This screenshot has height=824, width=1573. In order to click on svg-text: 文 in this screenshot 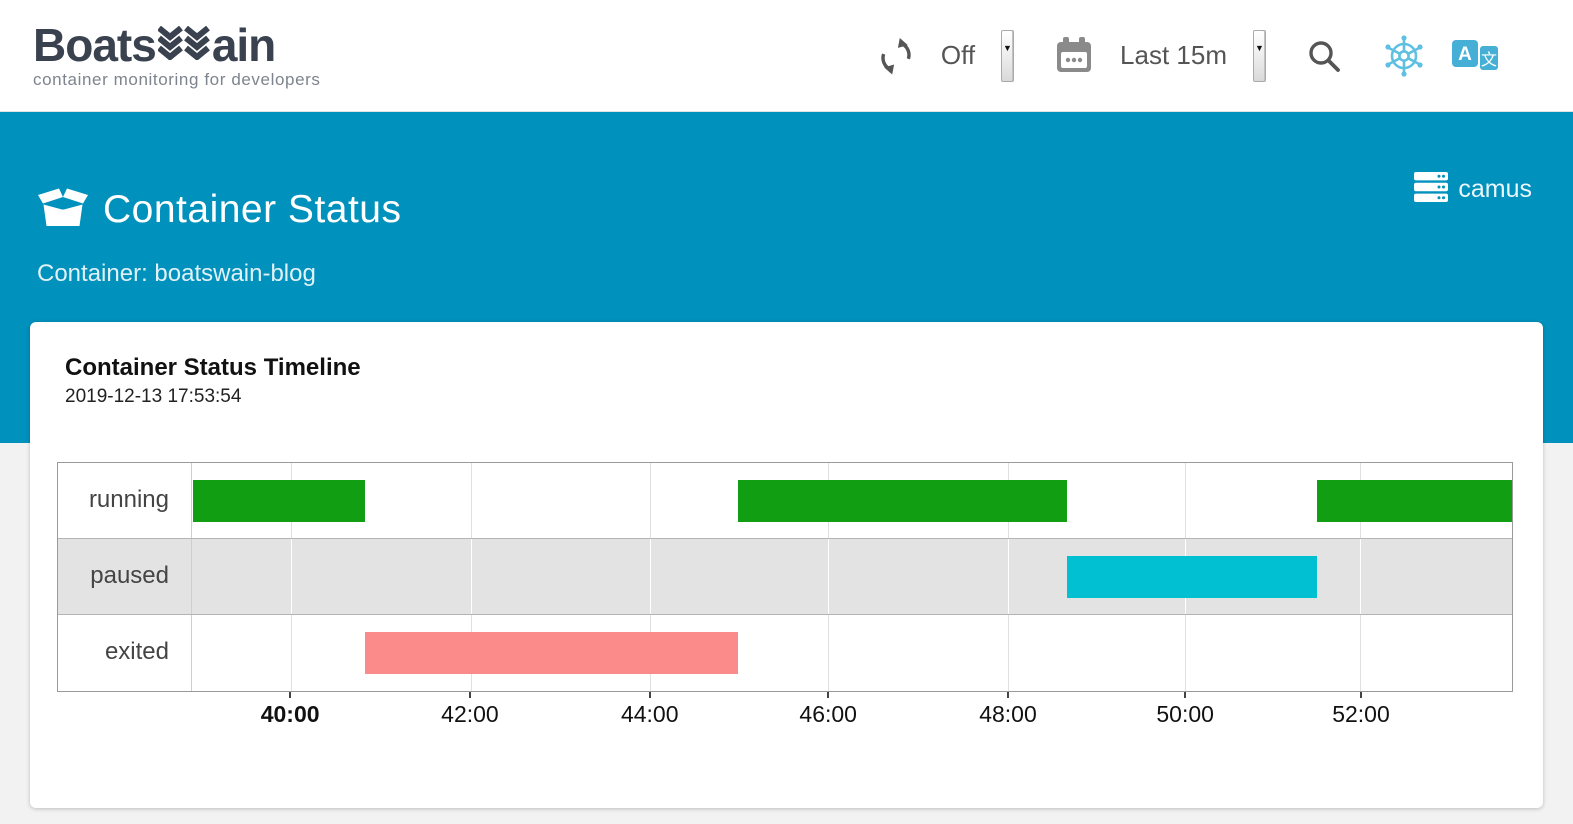, I will do `click(1489, 59)`.